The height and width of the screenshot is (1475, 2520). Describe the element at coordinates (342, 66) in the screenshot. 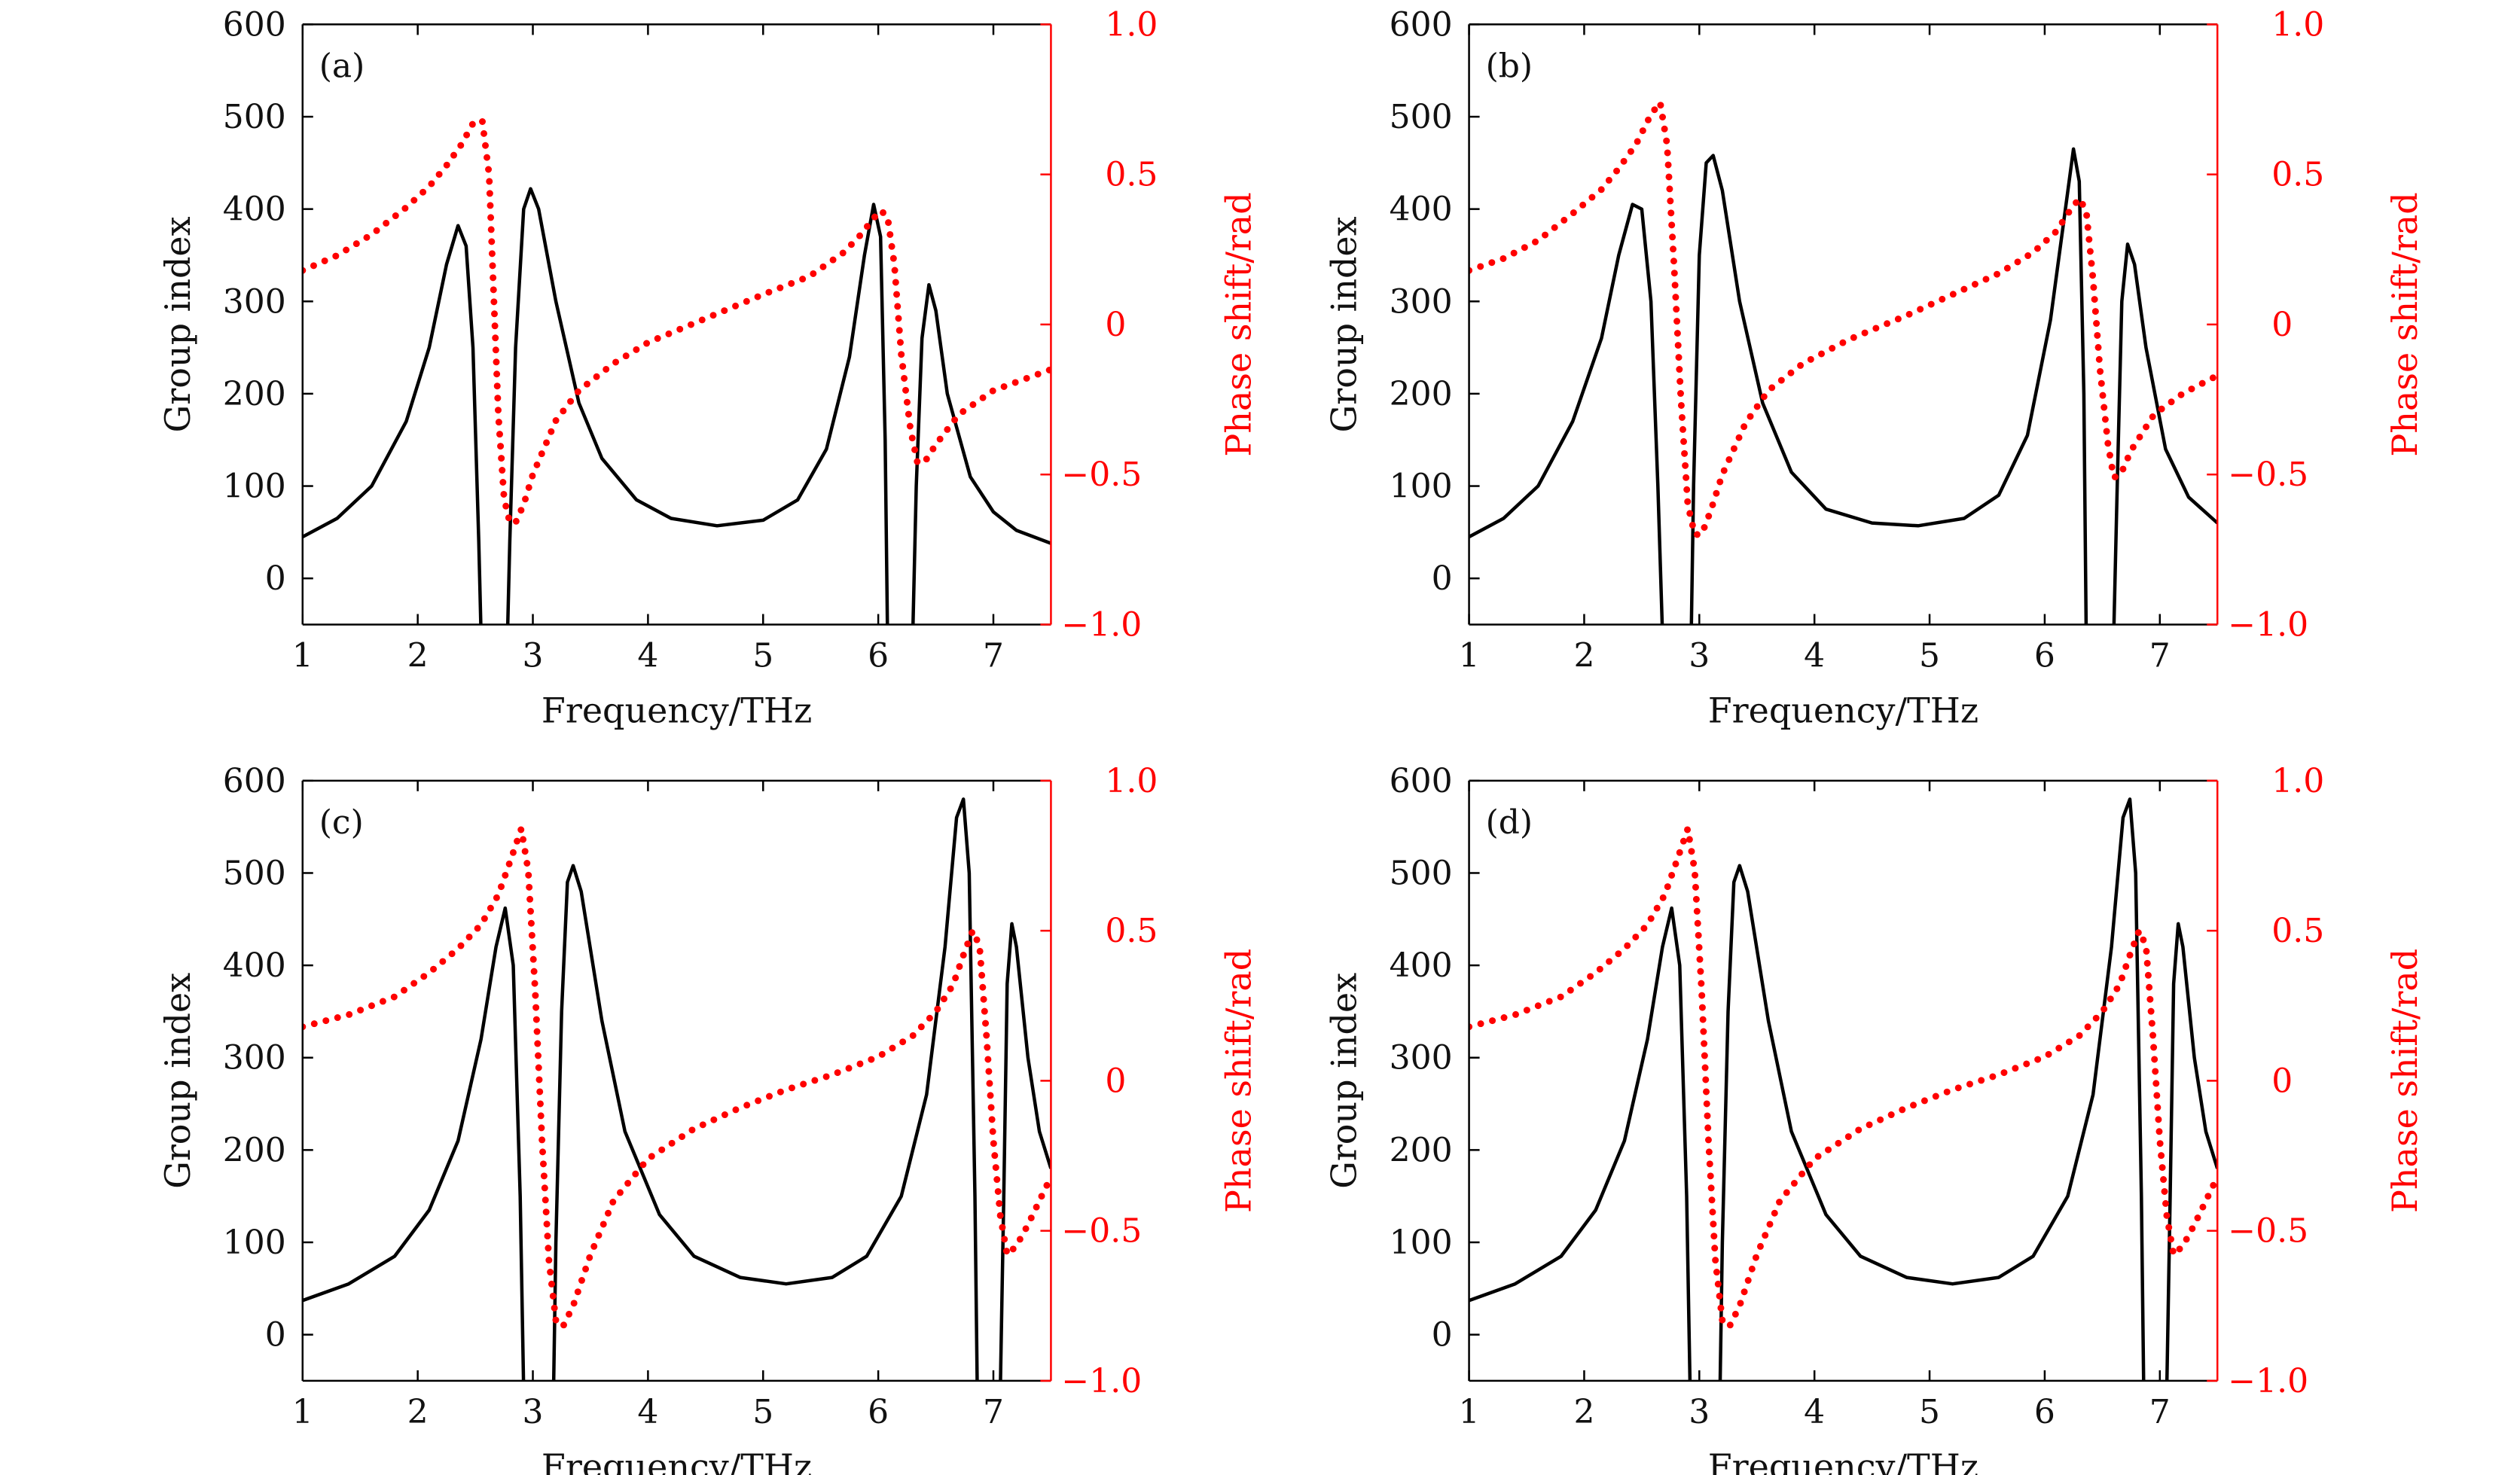

I see `panel-label: (a)` at that location.